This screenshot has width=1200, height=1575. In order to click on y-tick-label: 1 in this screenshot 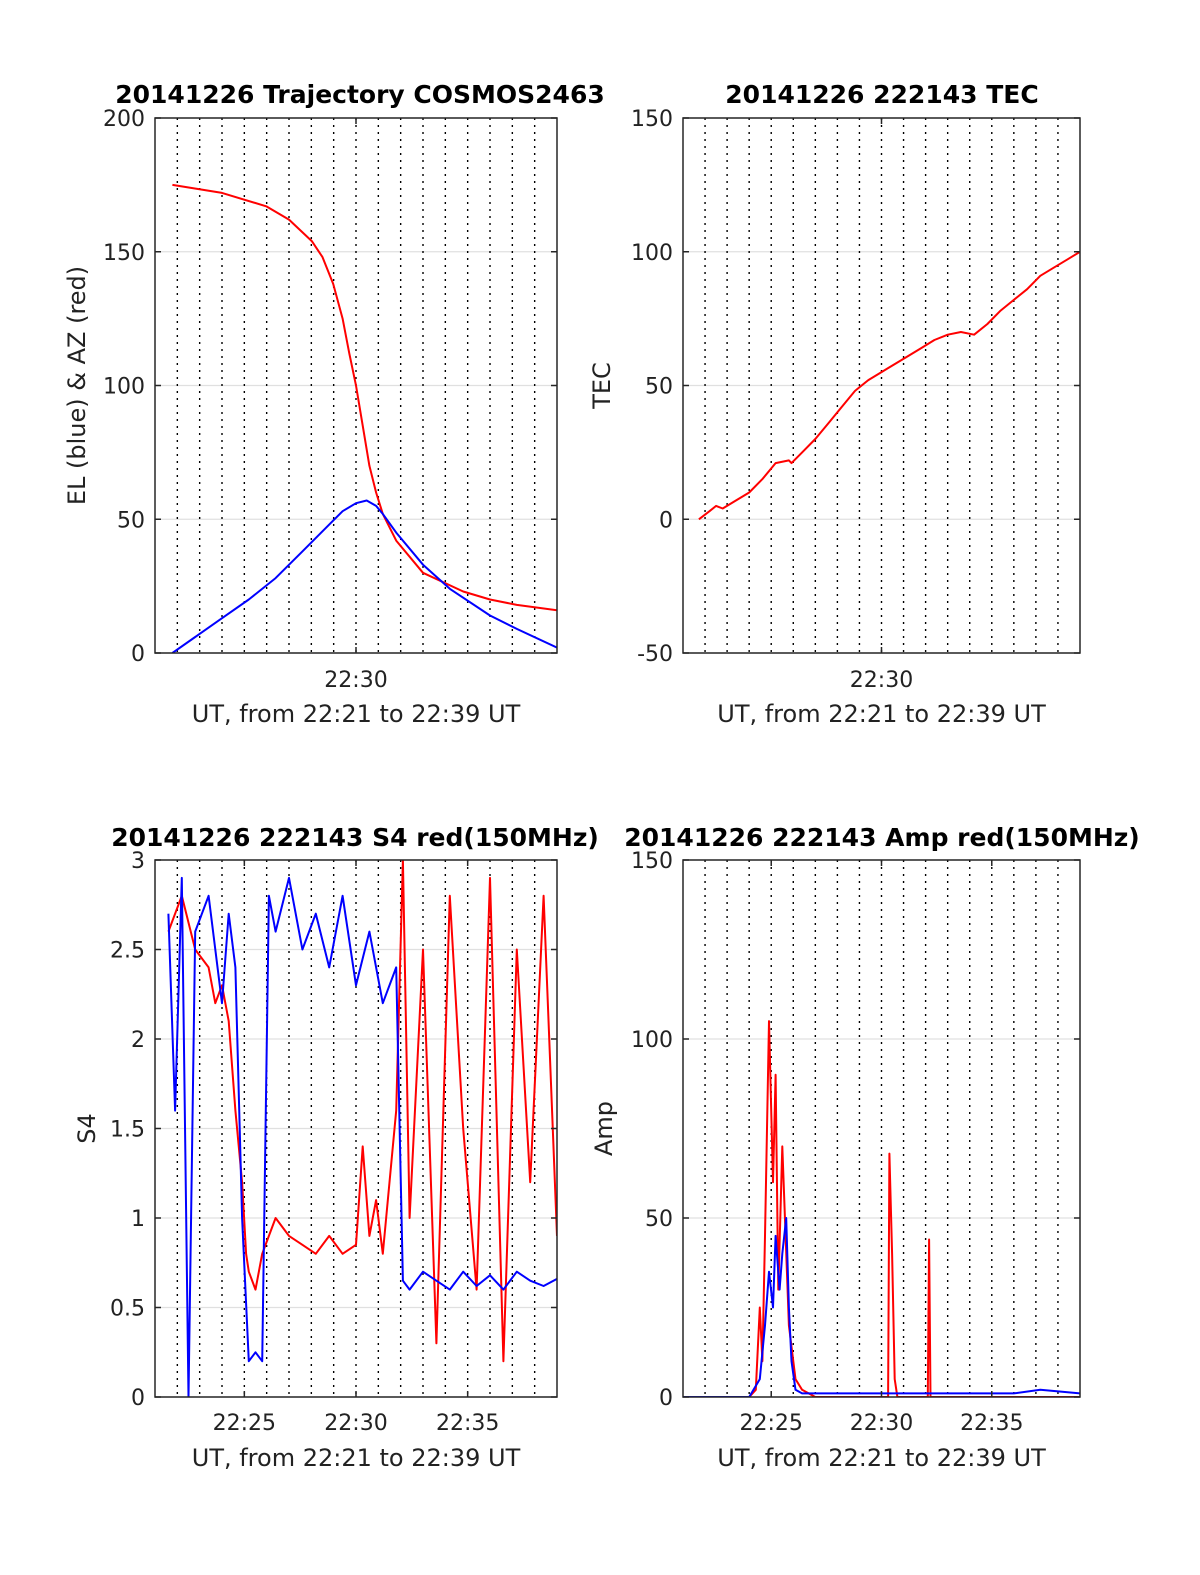, I will do `click(138, 1219)`.